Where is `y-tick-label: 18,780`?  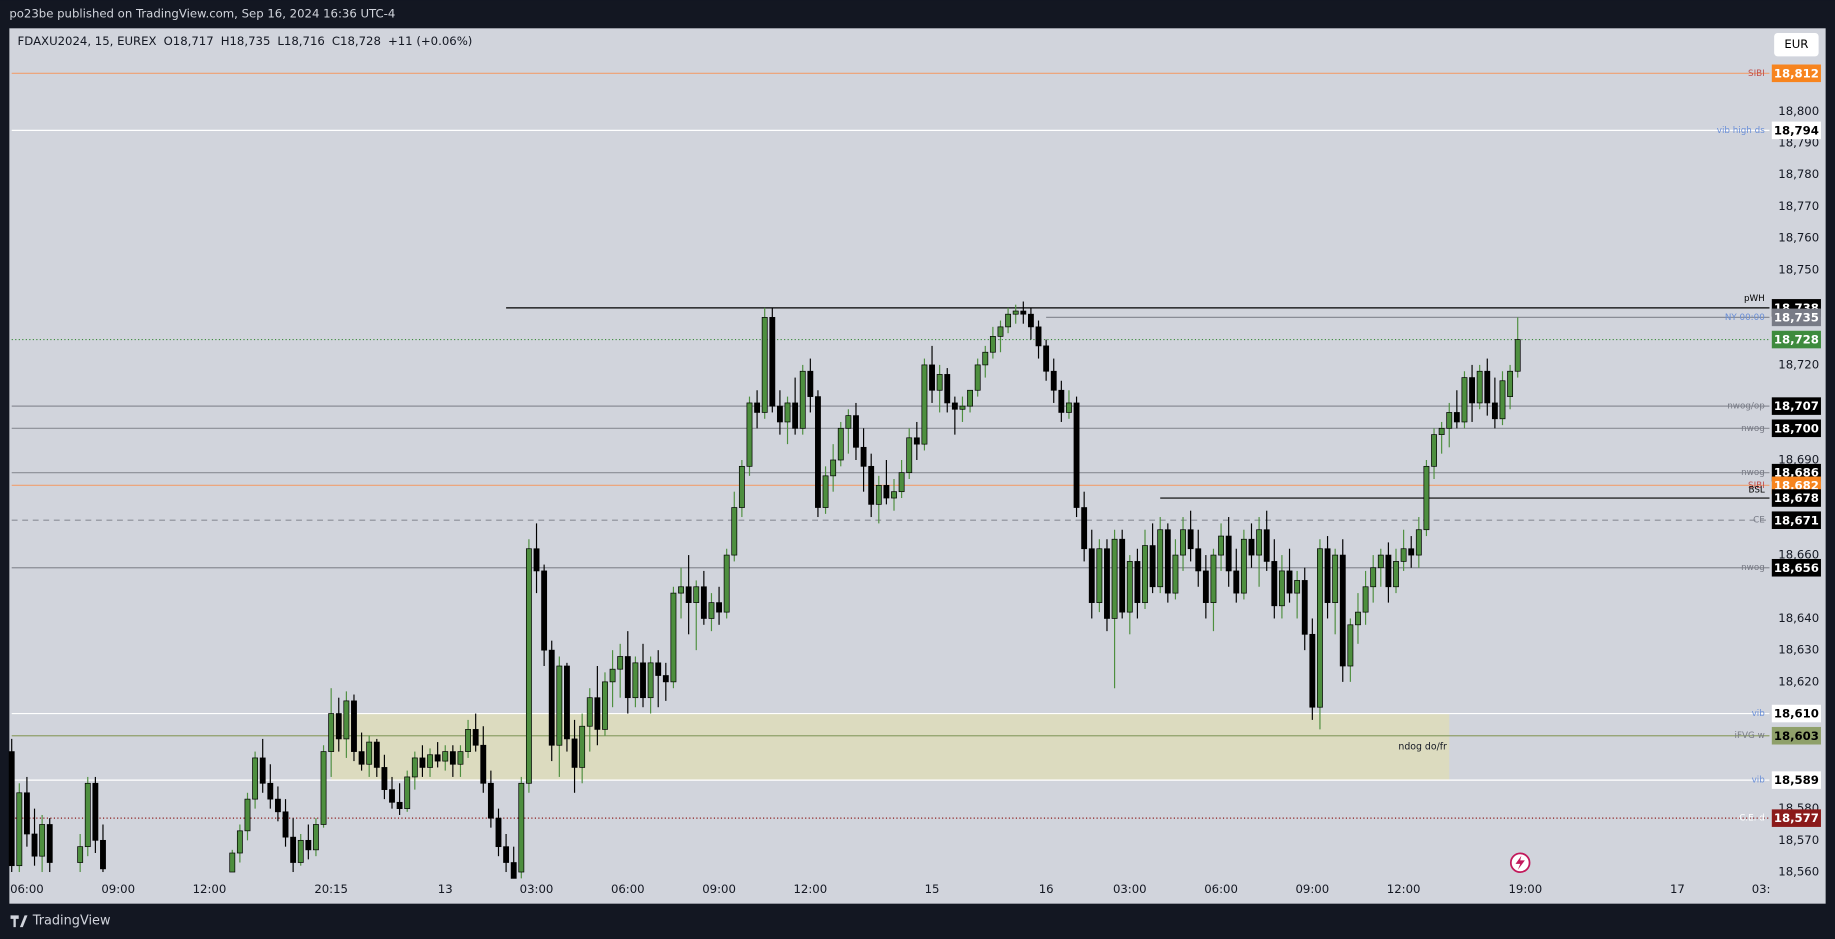 y-tick-label: 18,780 is located at coordinates (1798, 174).